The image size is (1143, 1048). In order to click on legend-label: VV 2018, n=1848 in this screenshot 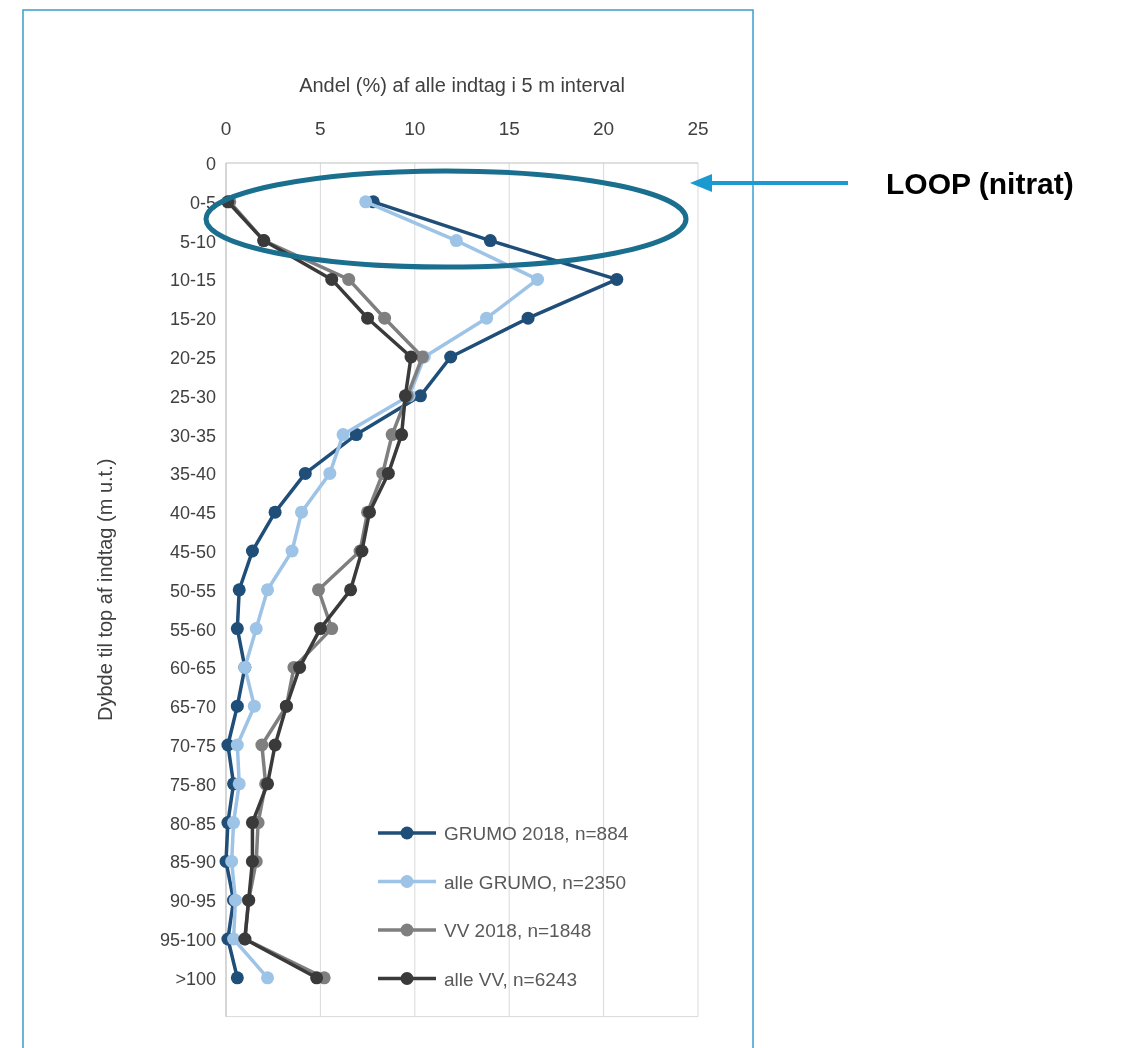, I will do `click(518, 930)`.